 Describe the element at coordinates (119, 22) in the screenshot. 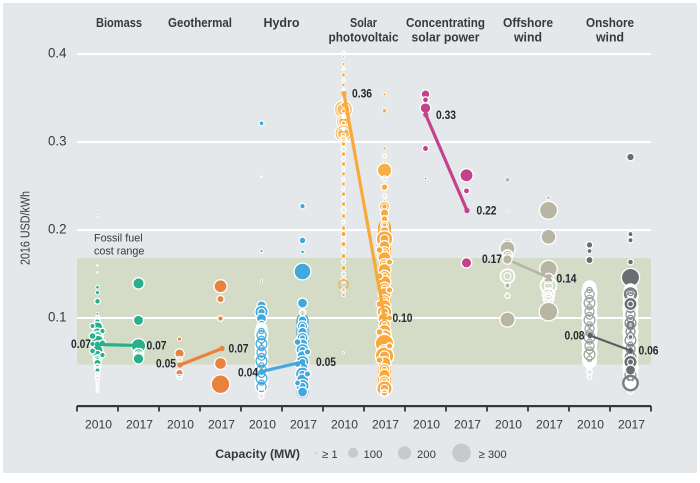

I see `svg-text: Biomass` at that location.